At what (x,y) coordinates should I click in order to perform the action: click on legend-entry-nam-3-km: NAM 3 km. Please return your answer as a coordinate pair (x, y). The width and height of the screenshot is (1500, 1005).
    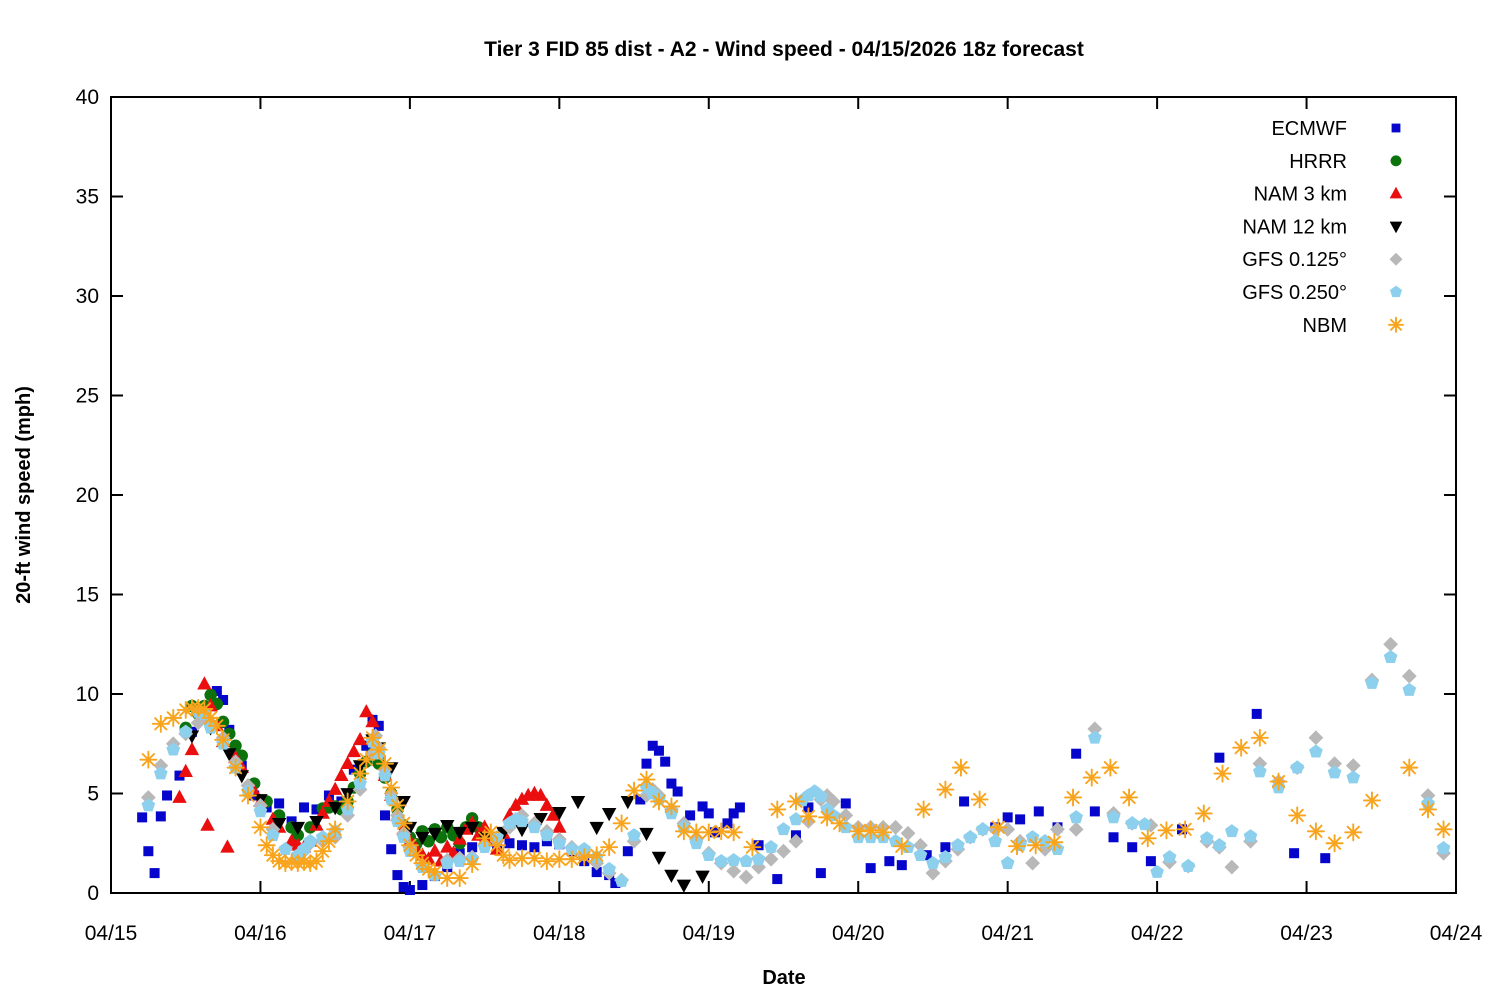
    Looking at the image, I should click on (1328, 195).